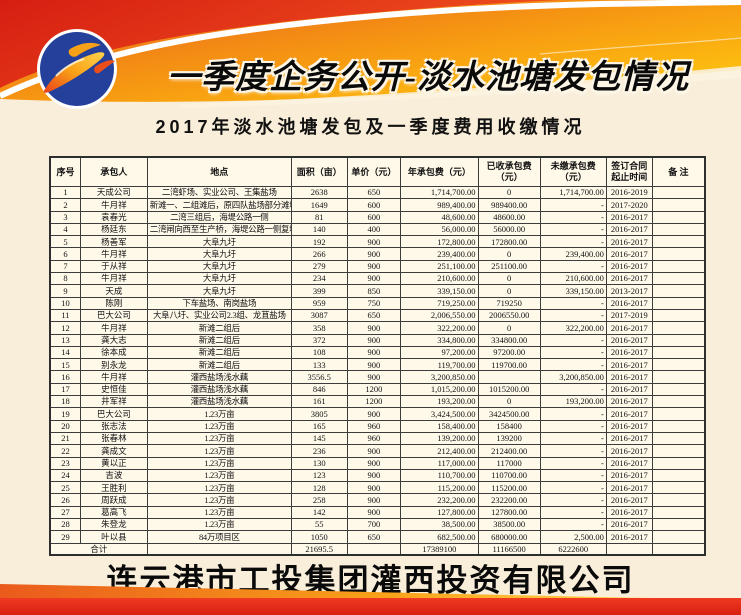  I want to click on cell-no: 24, so click(65, 475).